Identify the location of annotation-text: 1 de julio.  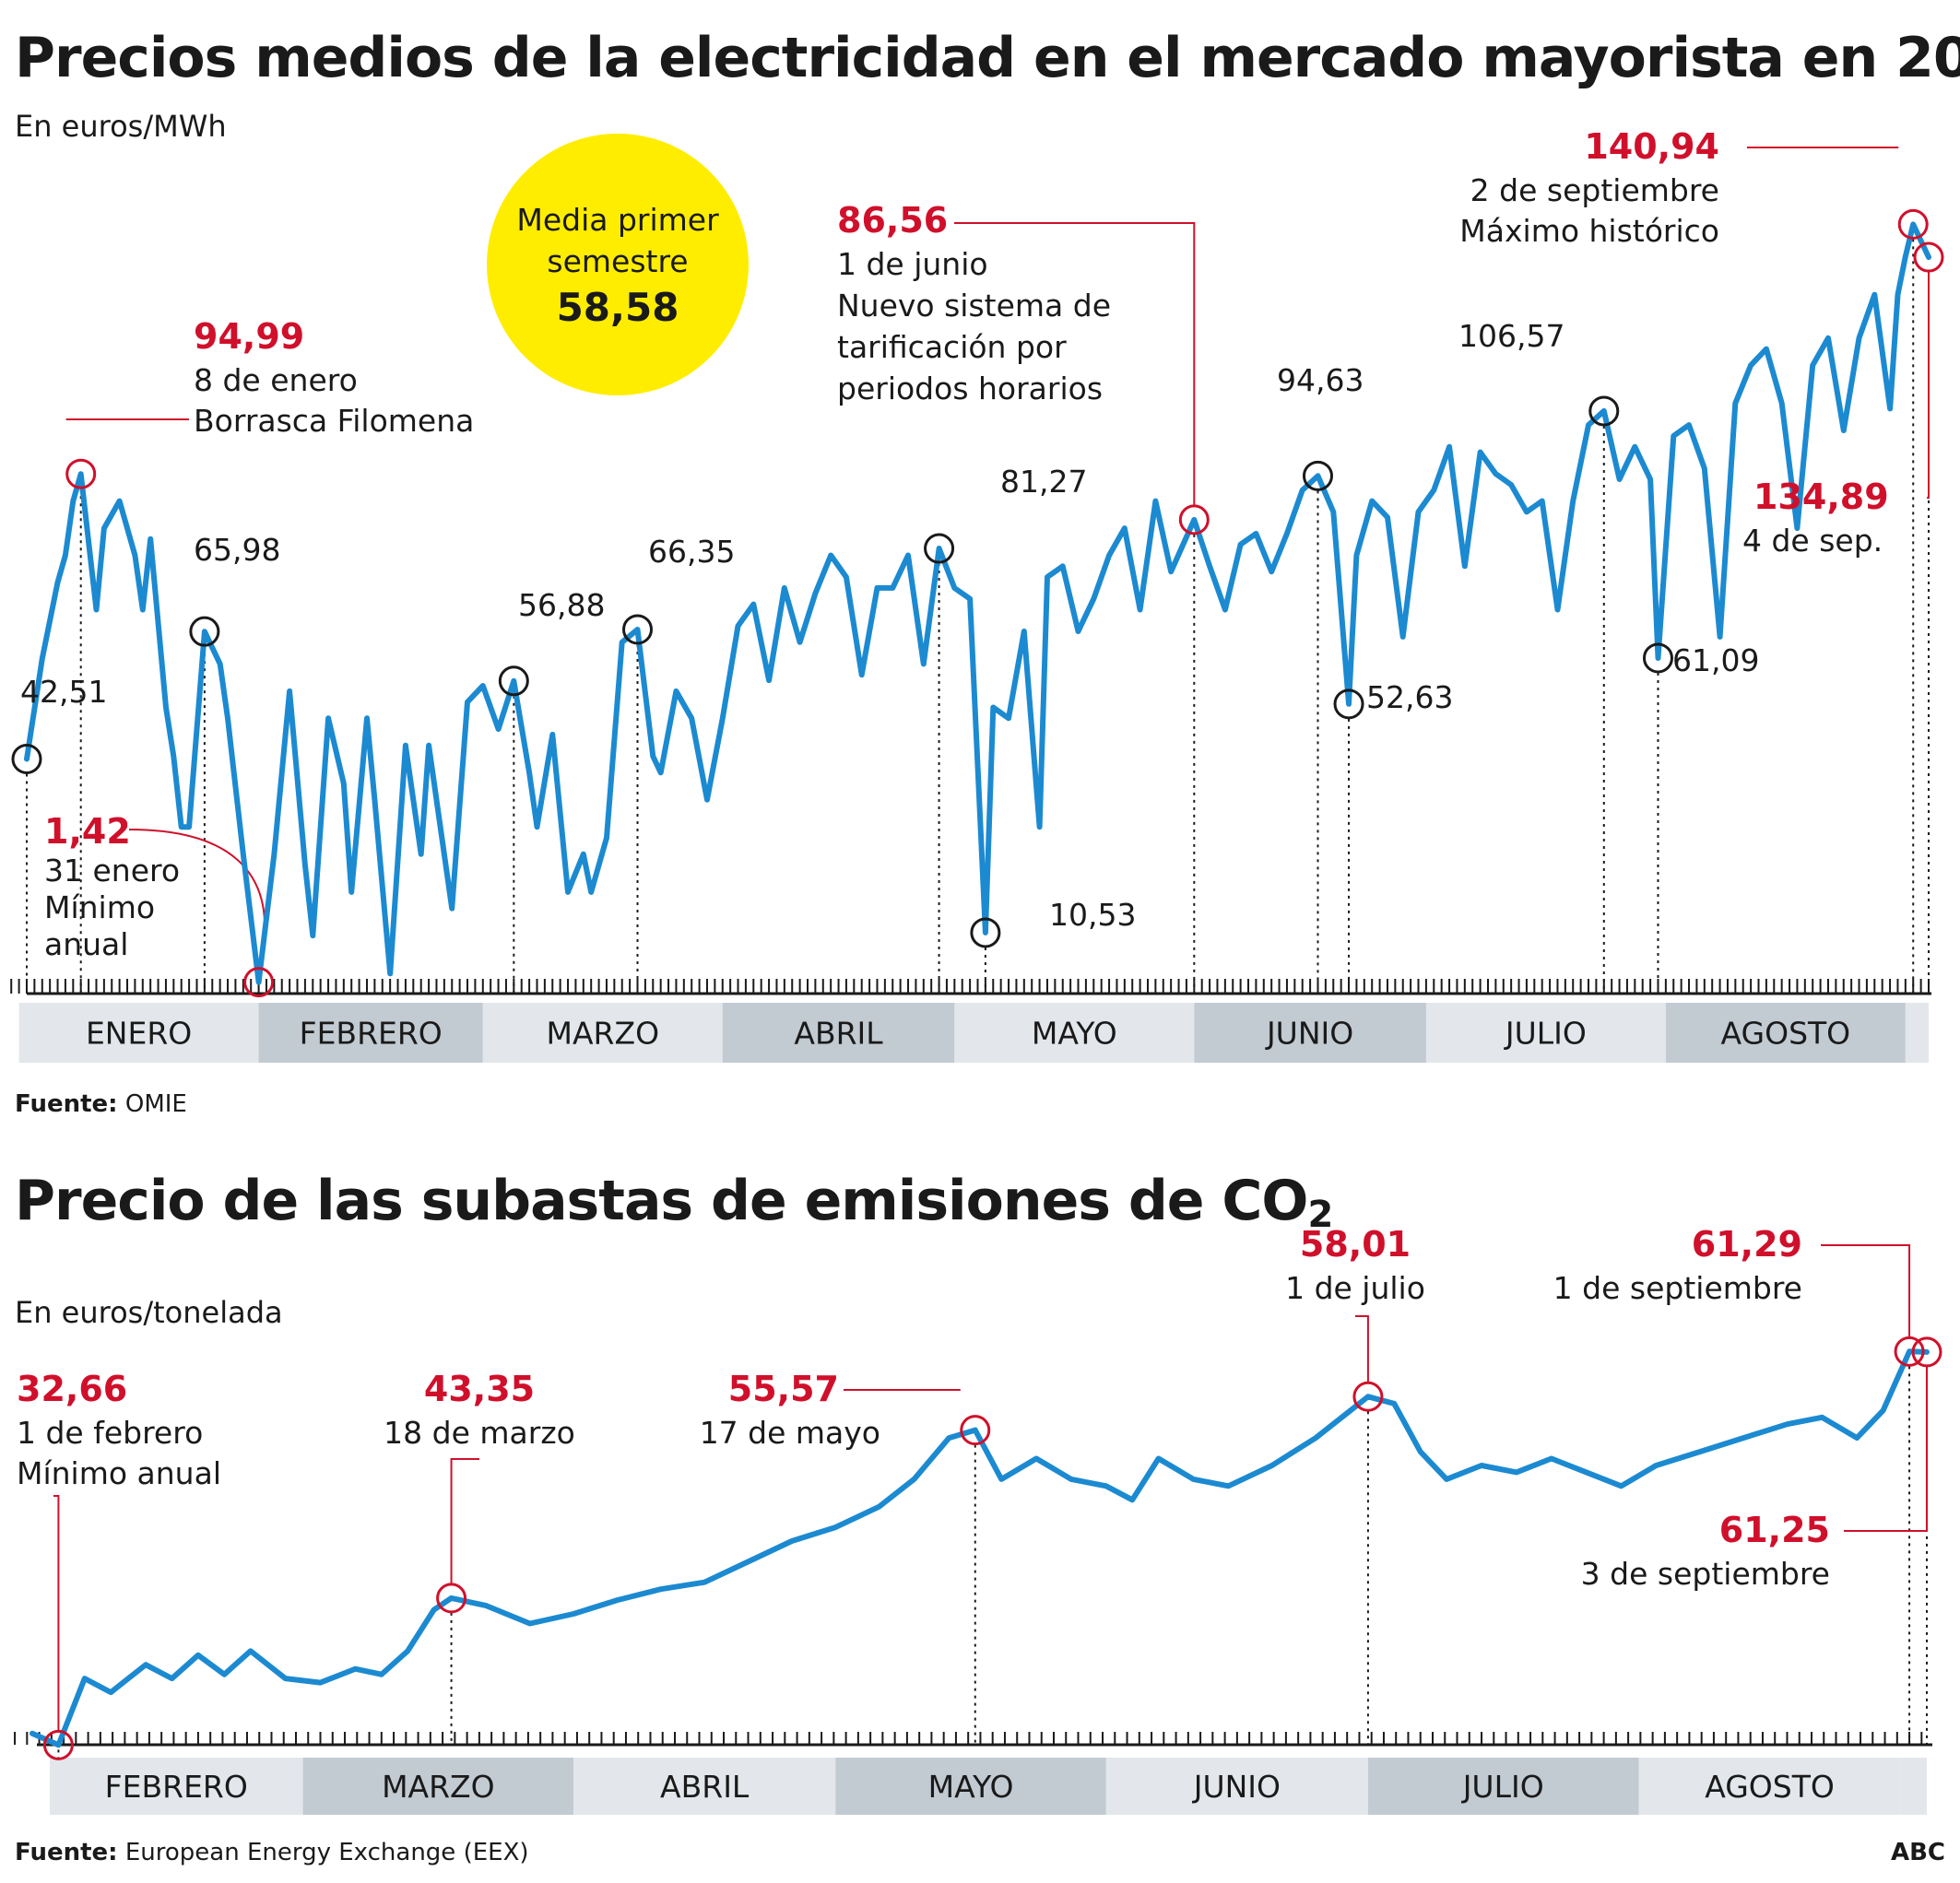
(1355, 1288).